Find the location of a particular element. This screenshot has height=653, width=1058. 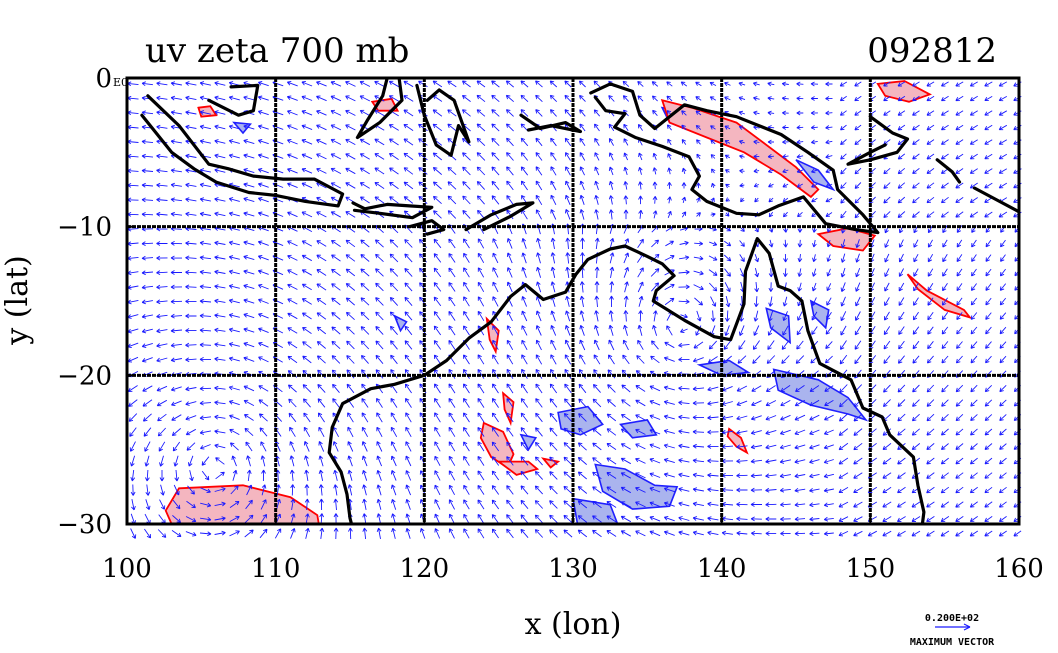

x-axis-label: x (lon) is located at coordinates (573, 624).